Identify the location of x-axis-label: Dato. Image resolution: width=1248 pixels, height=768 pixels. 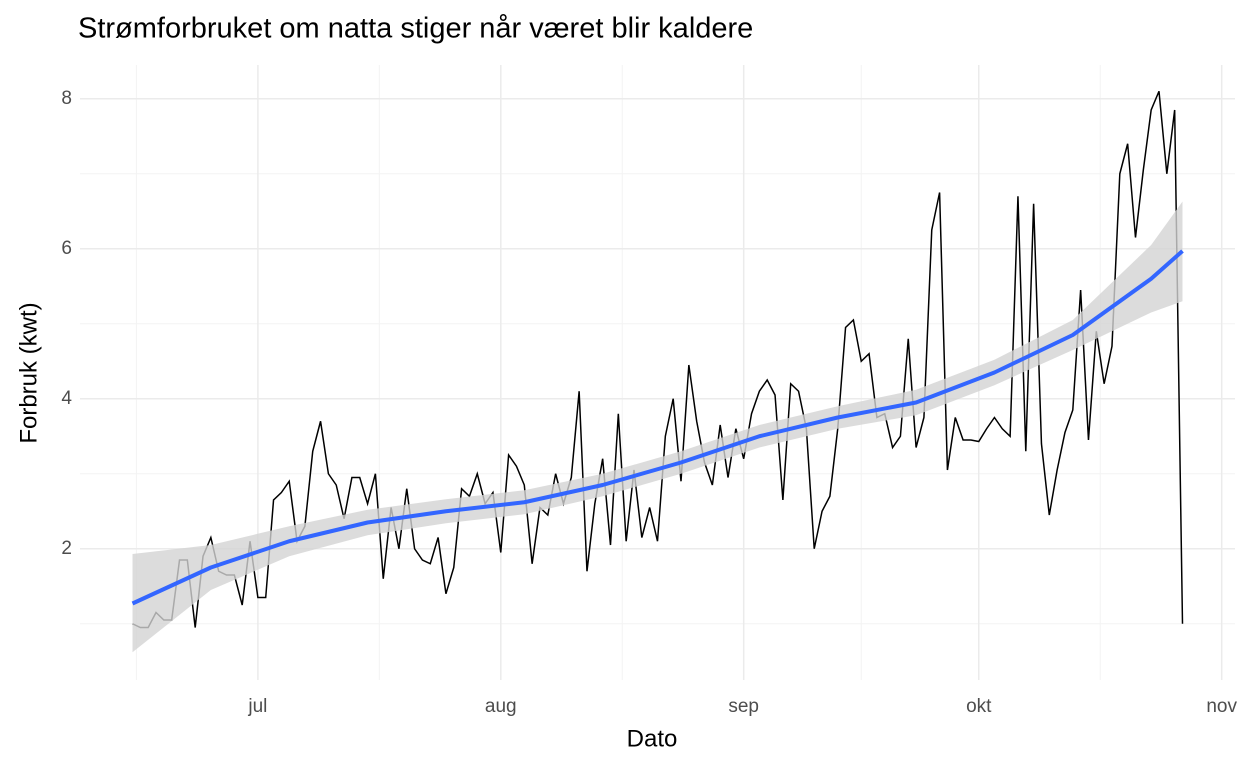
(652, 738).